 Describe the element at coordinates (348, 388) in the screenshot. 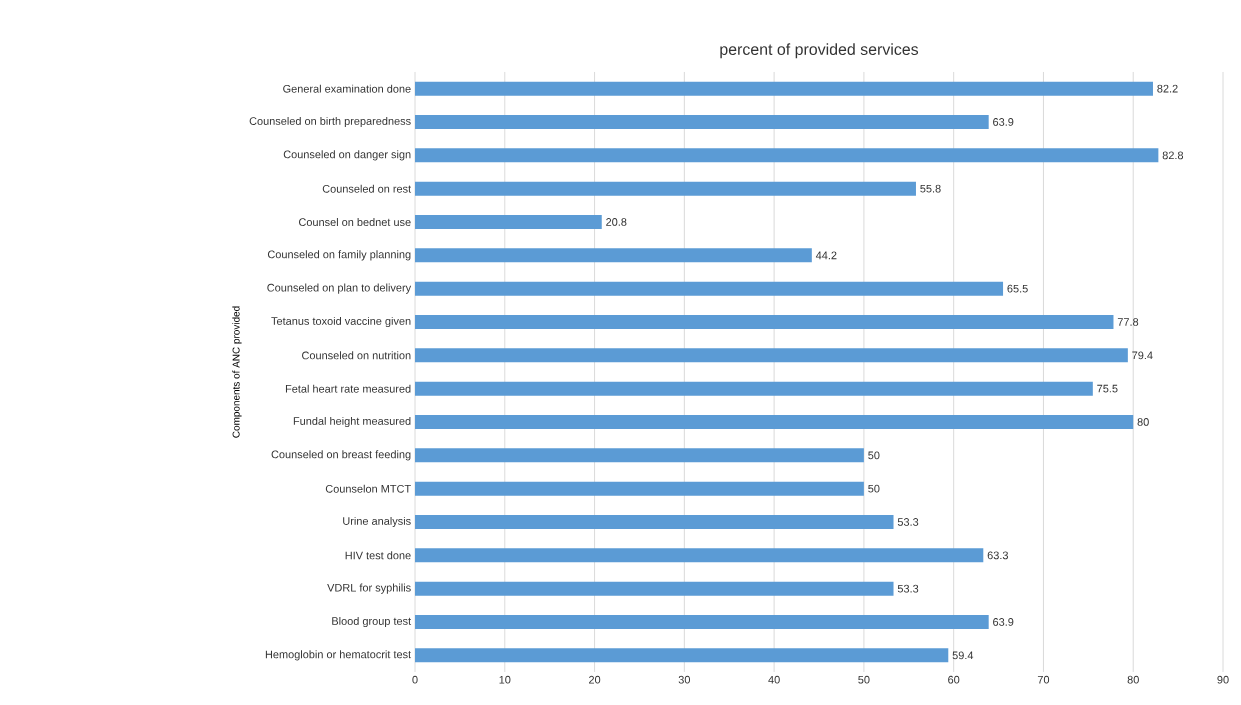

I see `y-tick-label: Fetal heart rate measured` at that location.